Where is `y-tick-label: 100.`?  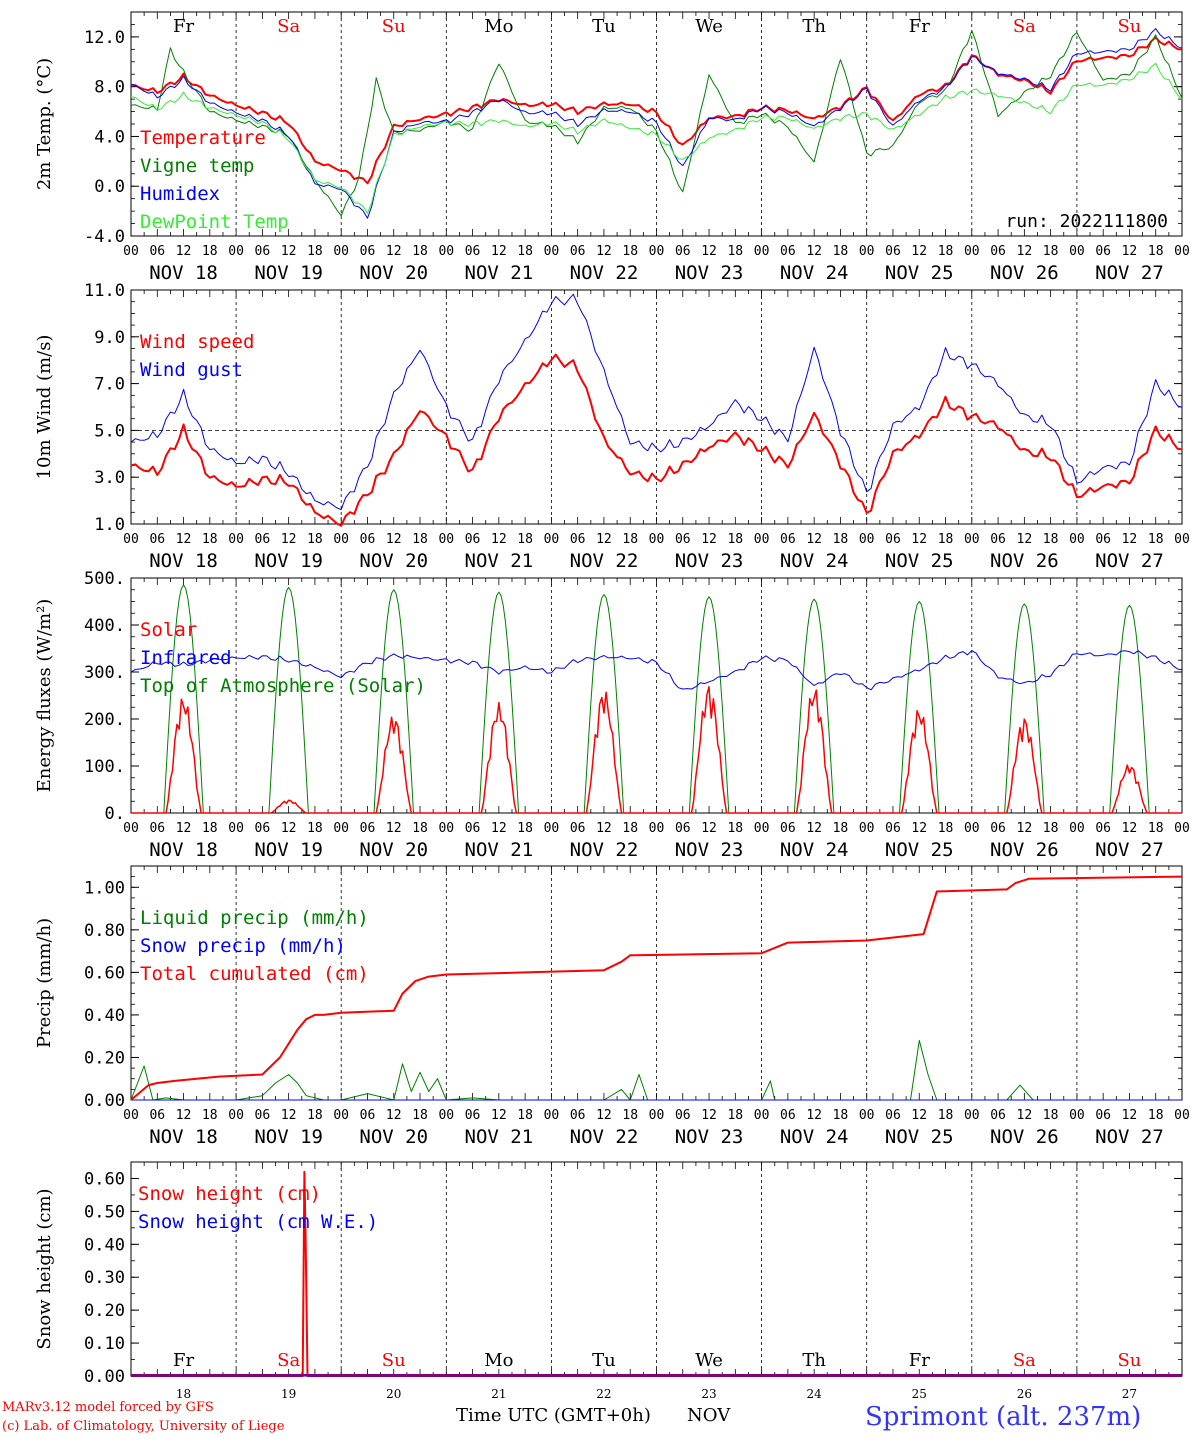 y-tick-label: 100. is located at coordinates (104, 767).